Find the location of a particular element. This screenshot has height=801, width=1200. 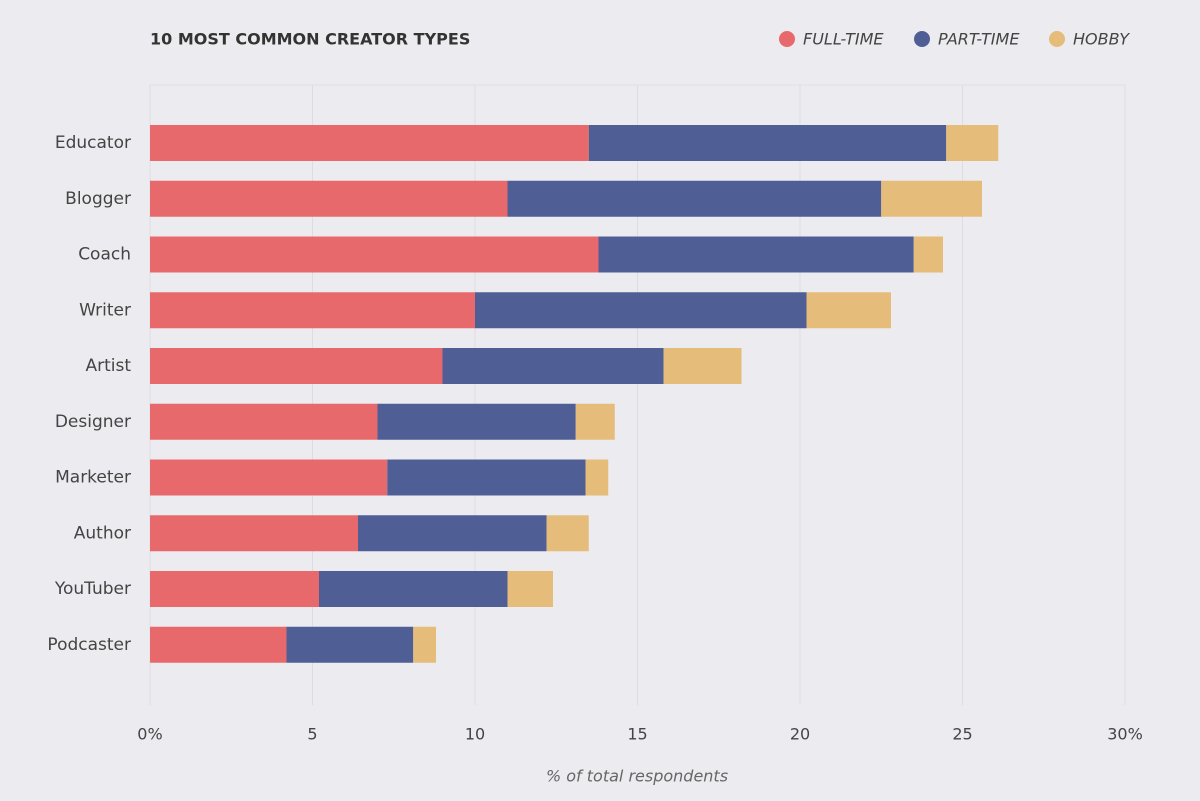

x-tick-label: 20 is located at coordinates (800, 734).